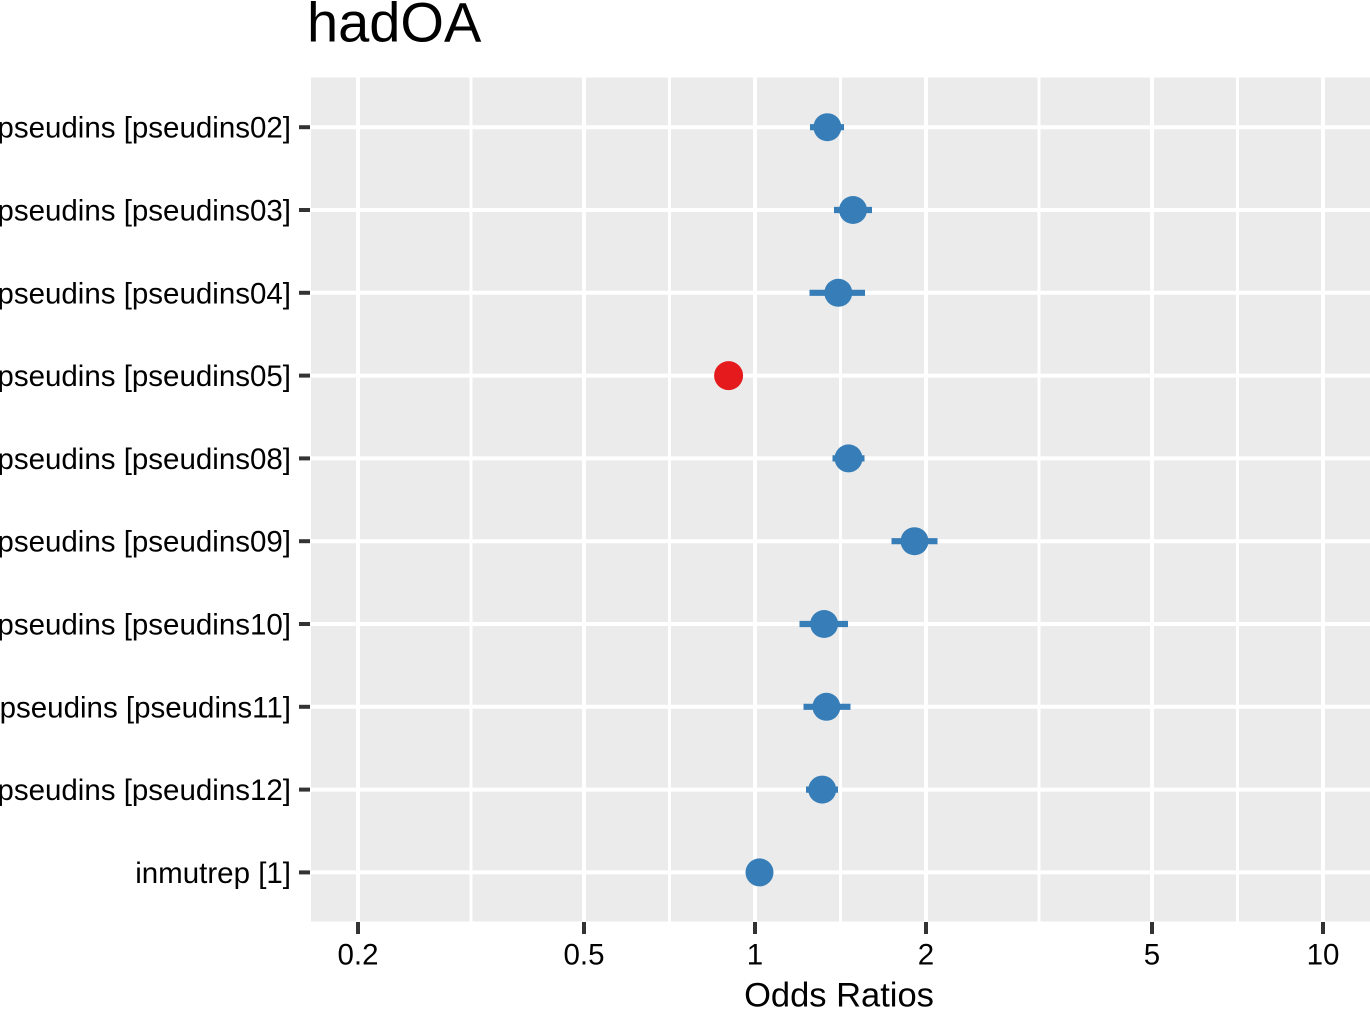  I want to click on svg-text: 5, so click(1152, 955).